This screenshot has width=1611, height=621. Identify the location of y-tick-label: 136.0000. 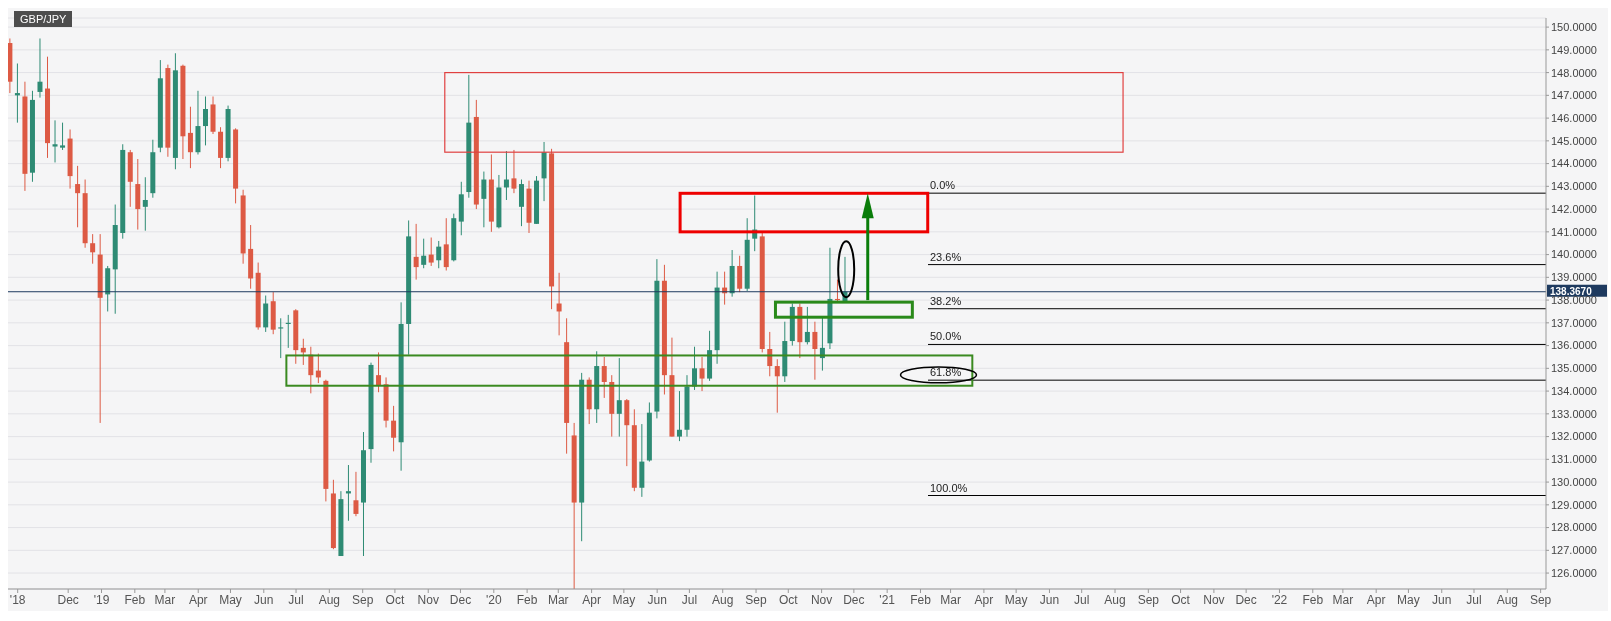
(1574, 345).